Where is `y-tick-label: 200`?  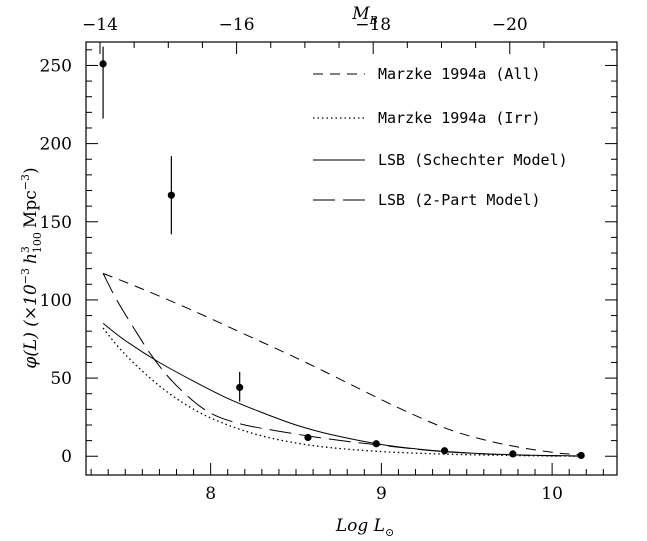
y-tick-label: 200 is located at coordinates (56, 145).